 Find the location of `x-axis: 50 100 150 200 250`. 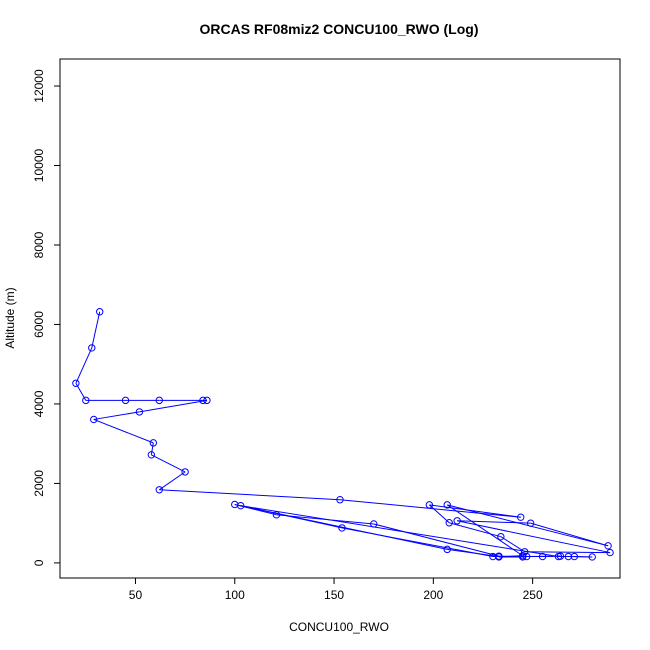

x-axis: 50 100 150 200 250 is located at coordinates (336, 590).